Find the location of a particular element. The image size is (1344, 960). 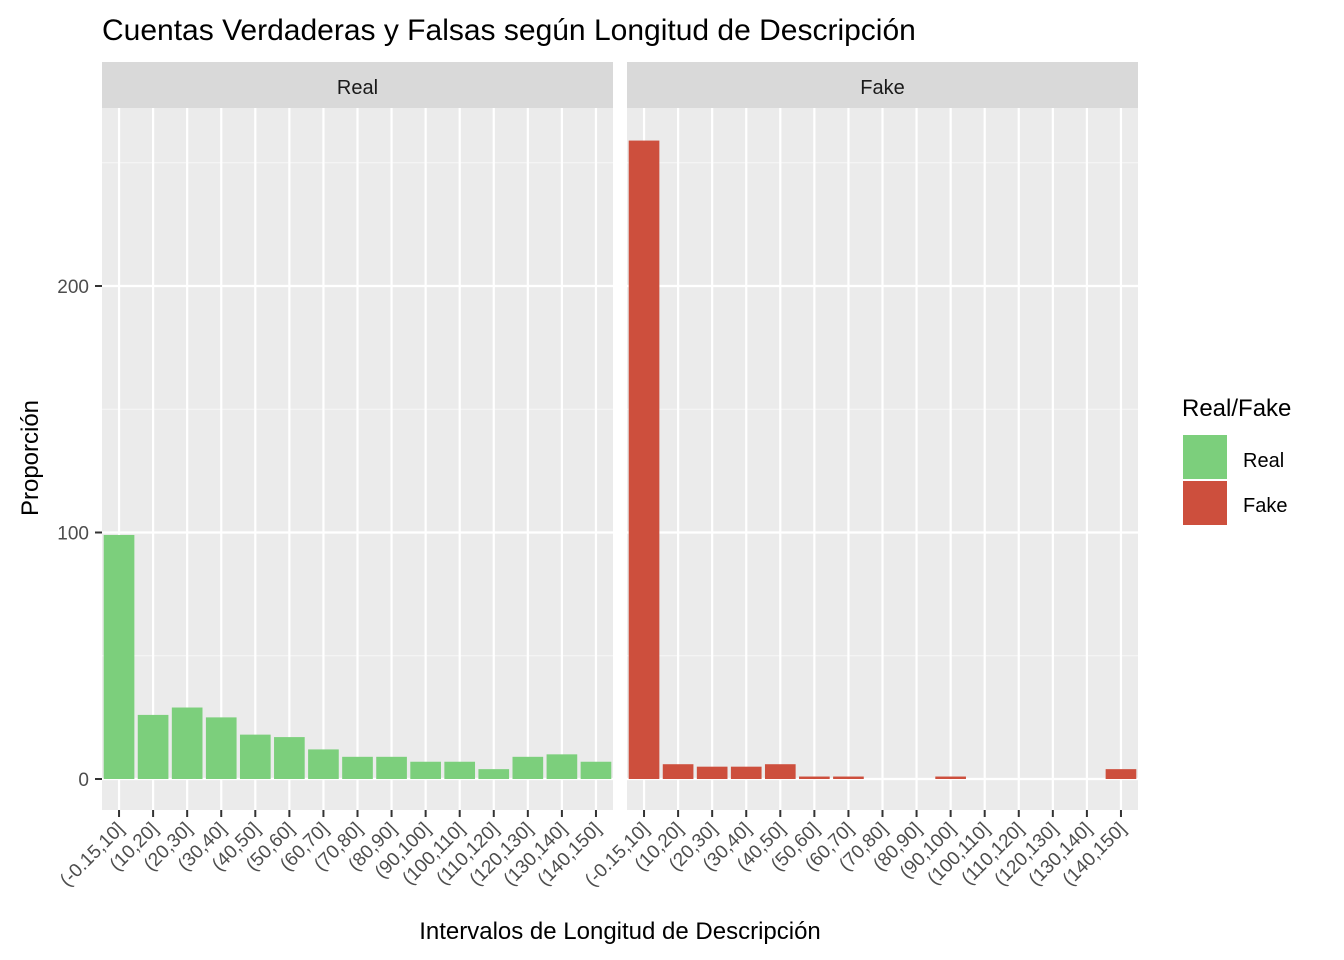

y-tick-label: 100 is located at coordinates (73, 534).